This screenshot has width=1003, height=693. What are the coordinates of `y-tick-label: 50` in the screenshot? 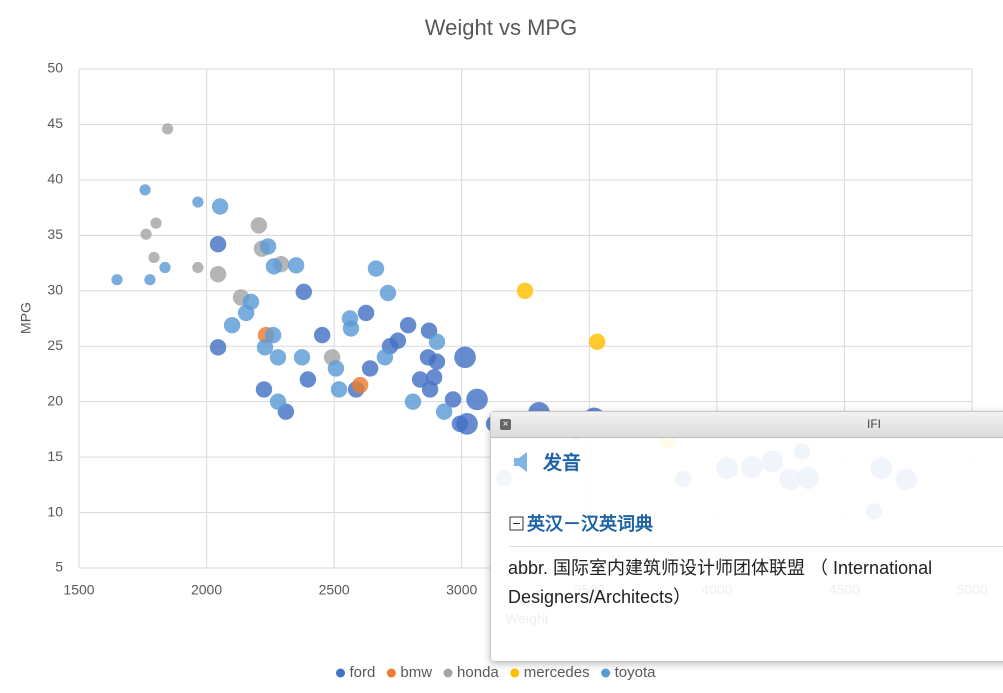 It's located at (55, 68).